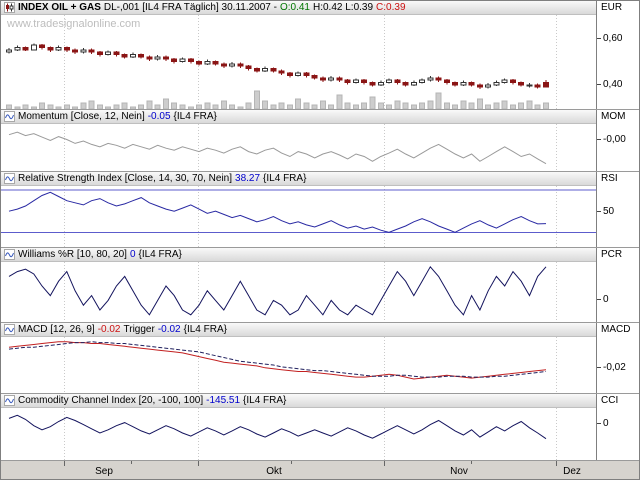  I want to click on close-value: C:0.39, so click(391, 7).